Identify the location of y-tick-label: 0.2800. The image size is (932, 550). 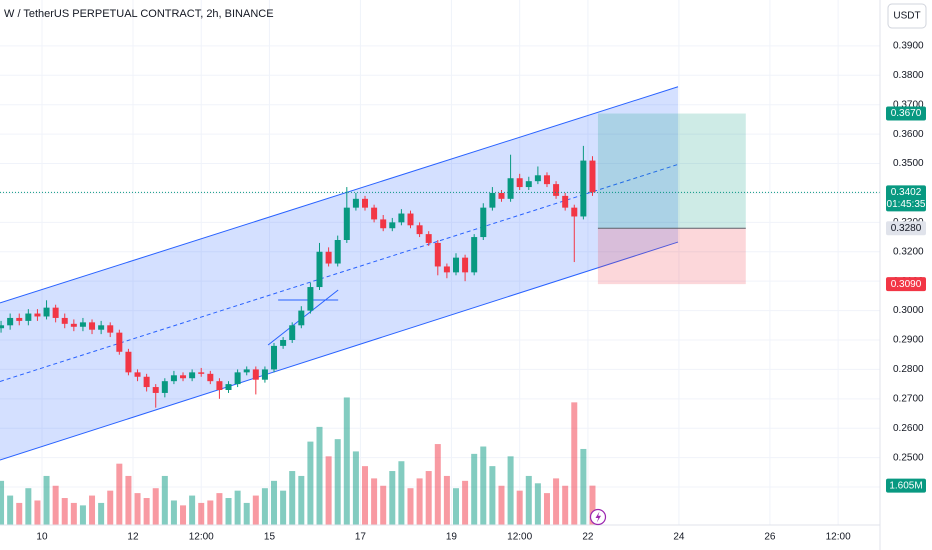
(908, 369).